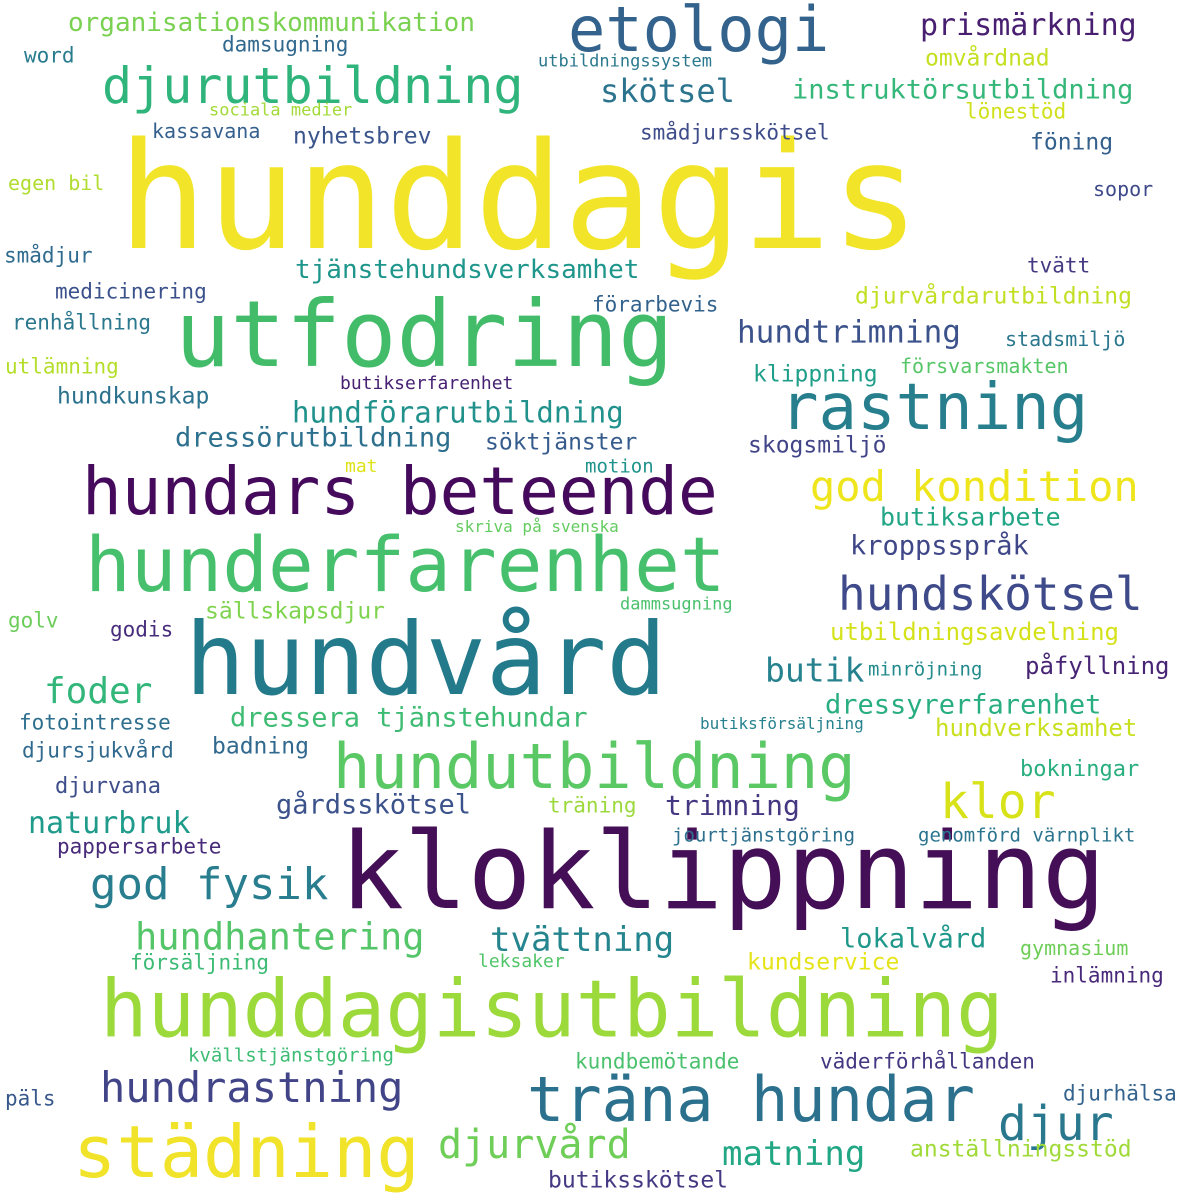  Describe the element at coordinates (735, 132) in the screenshot. I see `word-smadjursskotsel: smådjursskötsel` at that location.